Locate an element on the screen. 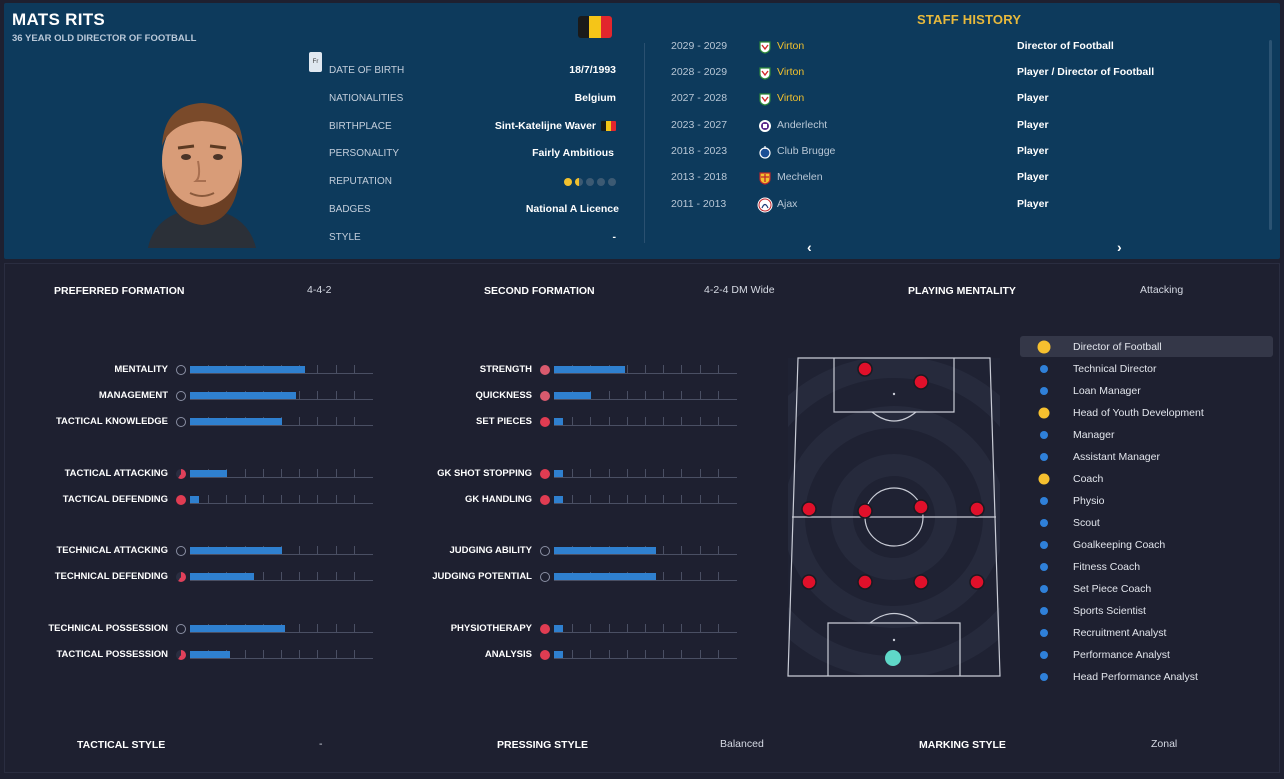 This screenshot has height=779, width=1284. attribute-row: QUICKNESS is located at coordinates (385, 396).